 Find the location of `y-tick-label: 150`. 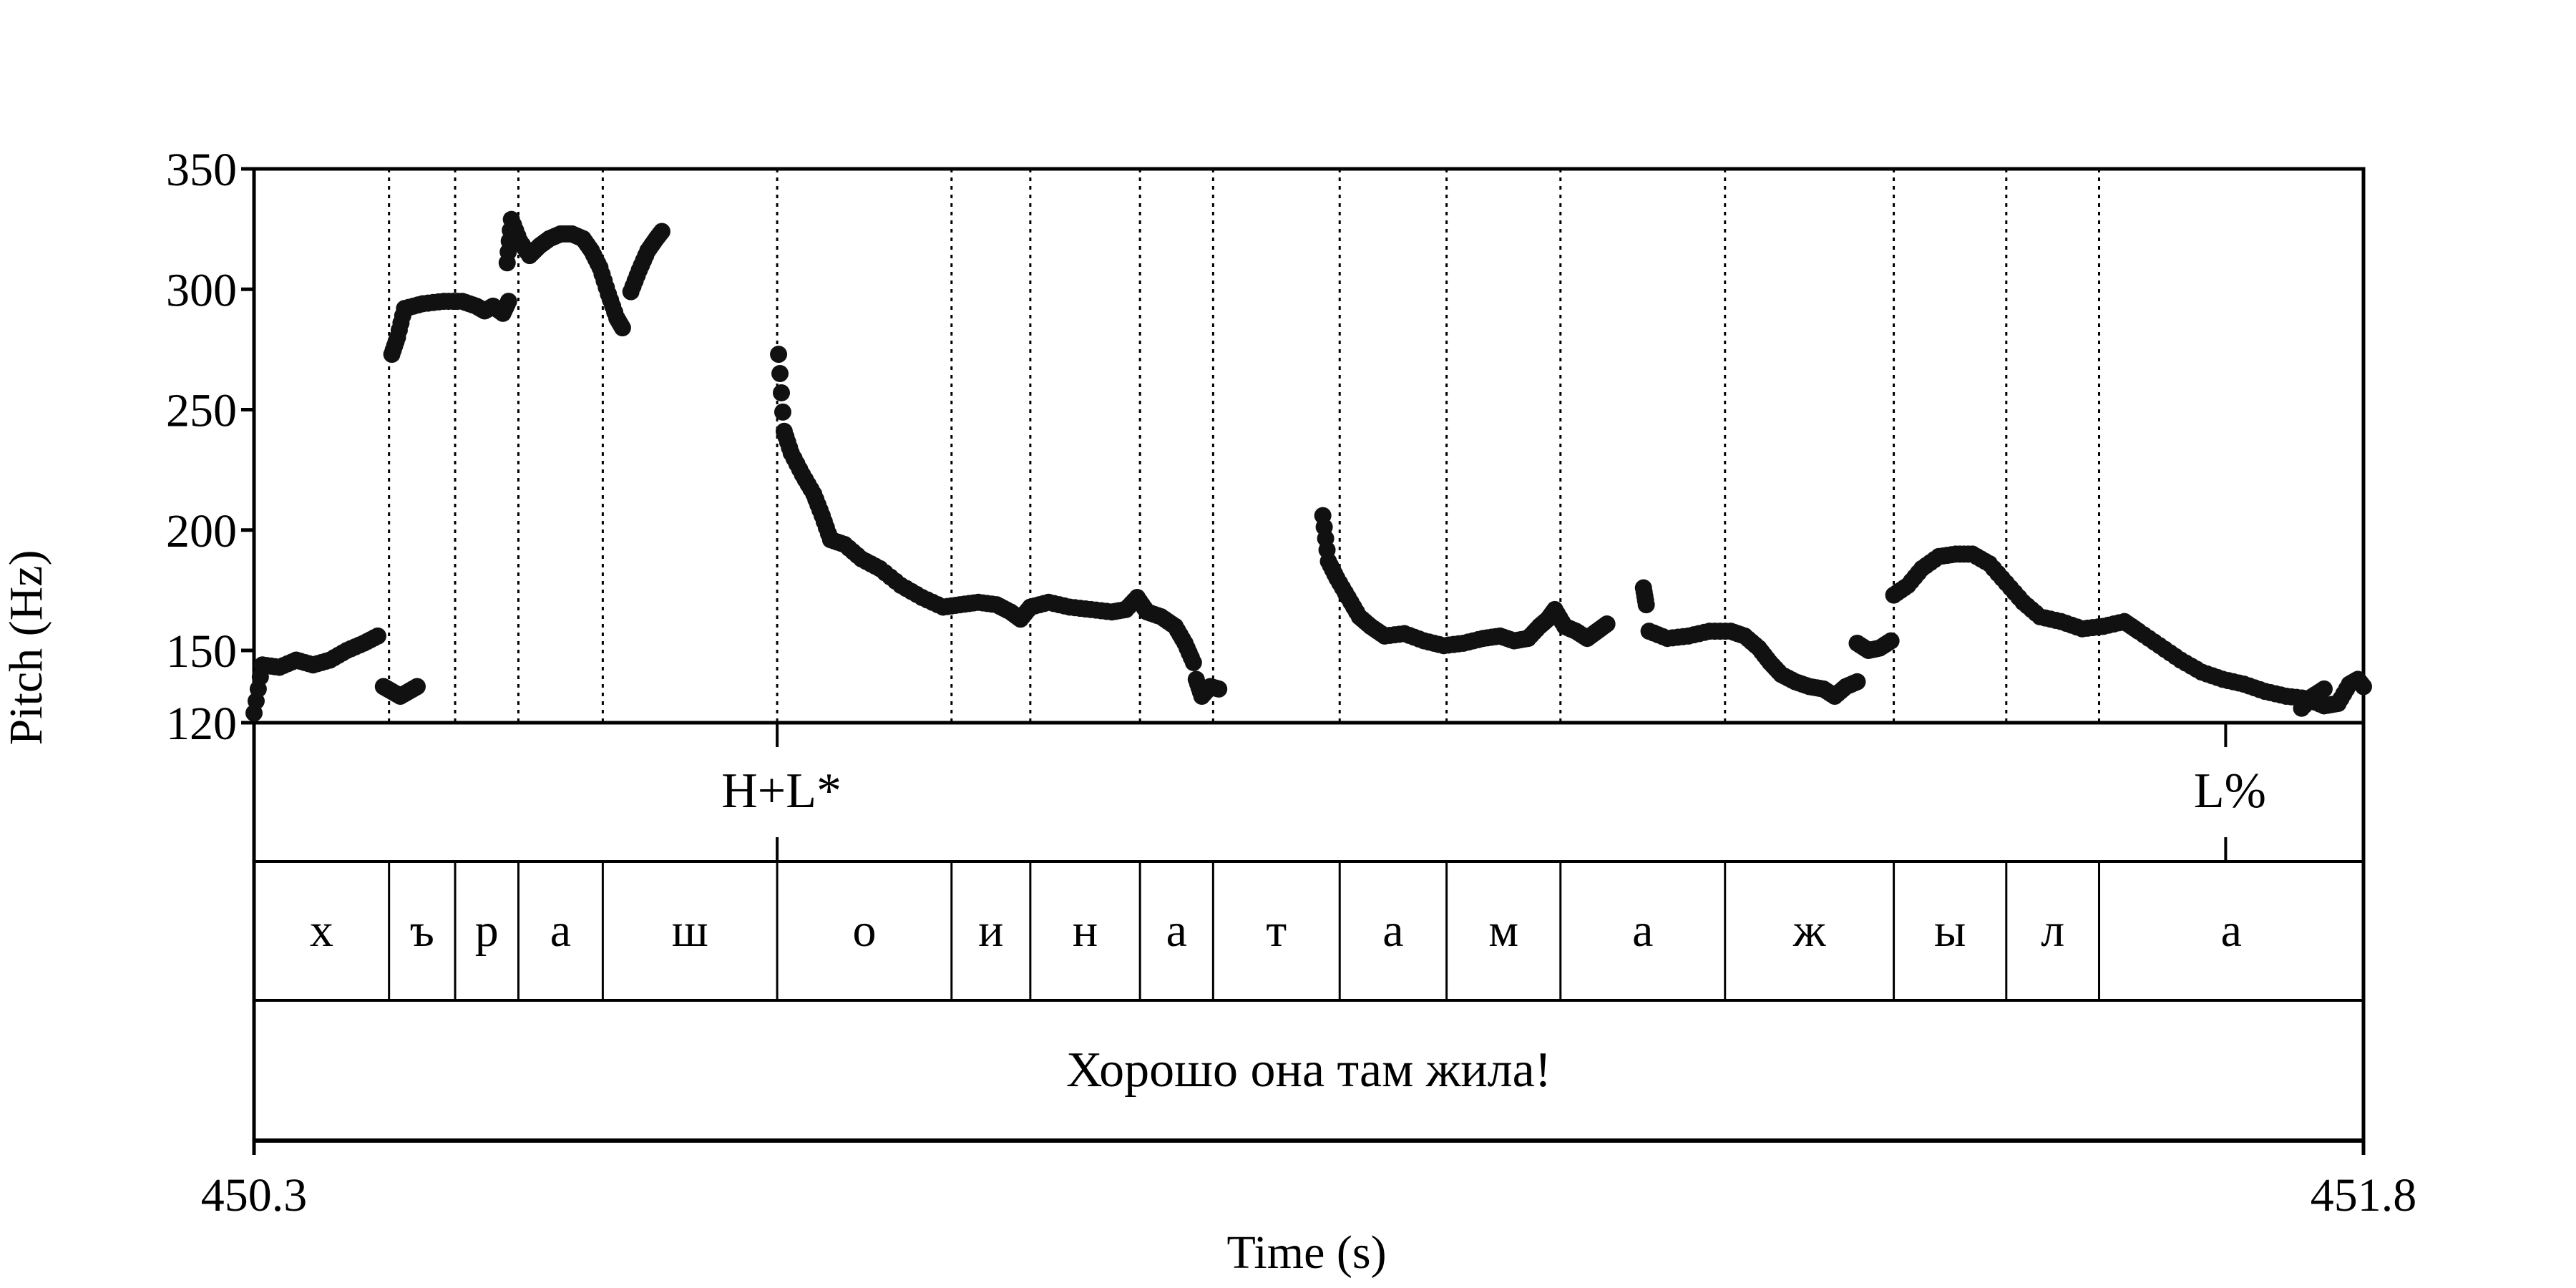

y-tick-label: 150 is located at coordinates (201, 651).